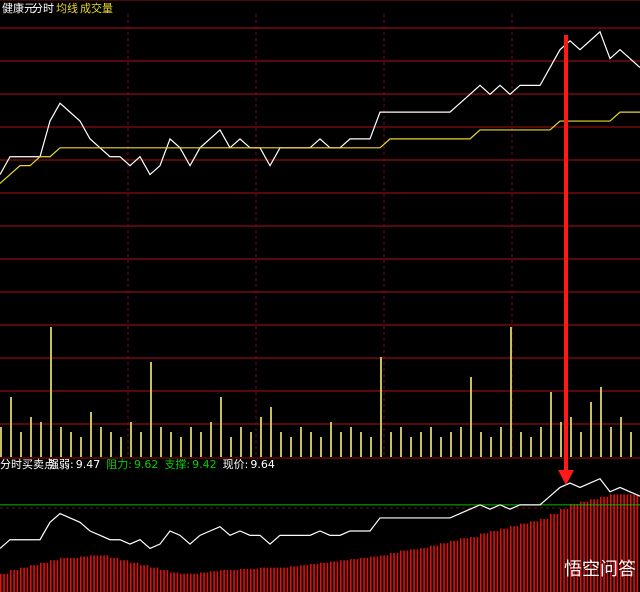 The height and width of the screenshot is (592, 640). I want to click on indicator-value: 9.64, so click(262, 464).